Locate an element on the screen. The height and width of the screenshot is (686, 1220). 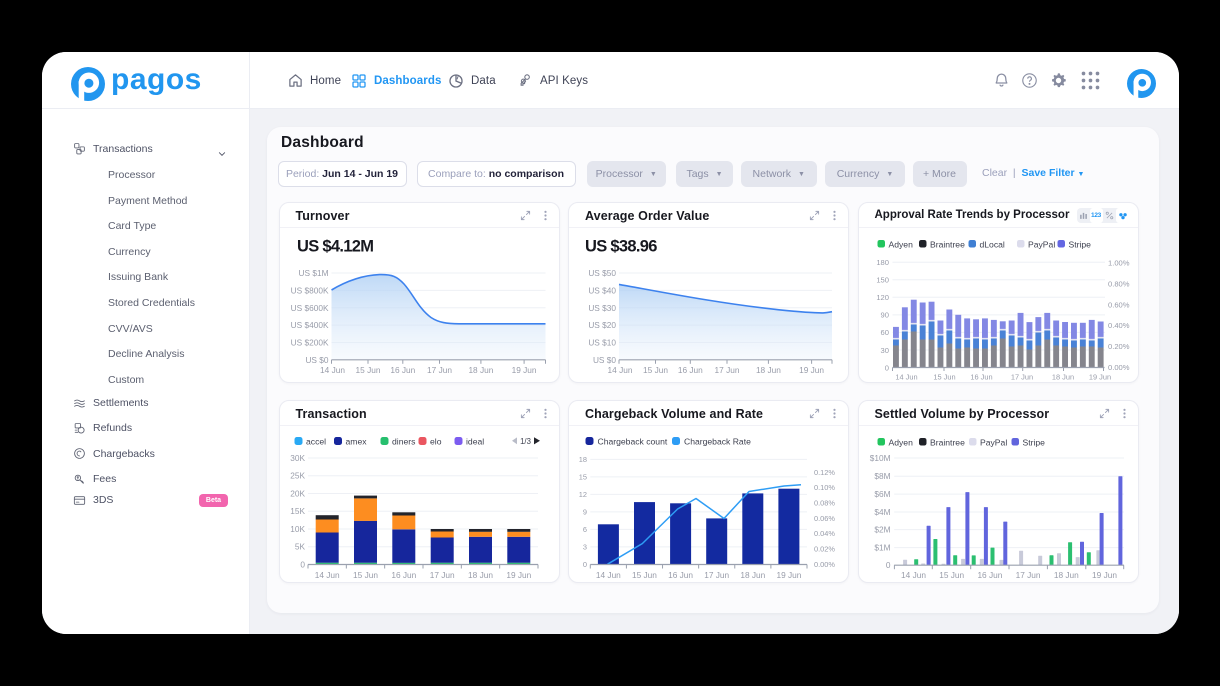
svg-text: 0.10% is located at coordinates (824, 487).